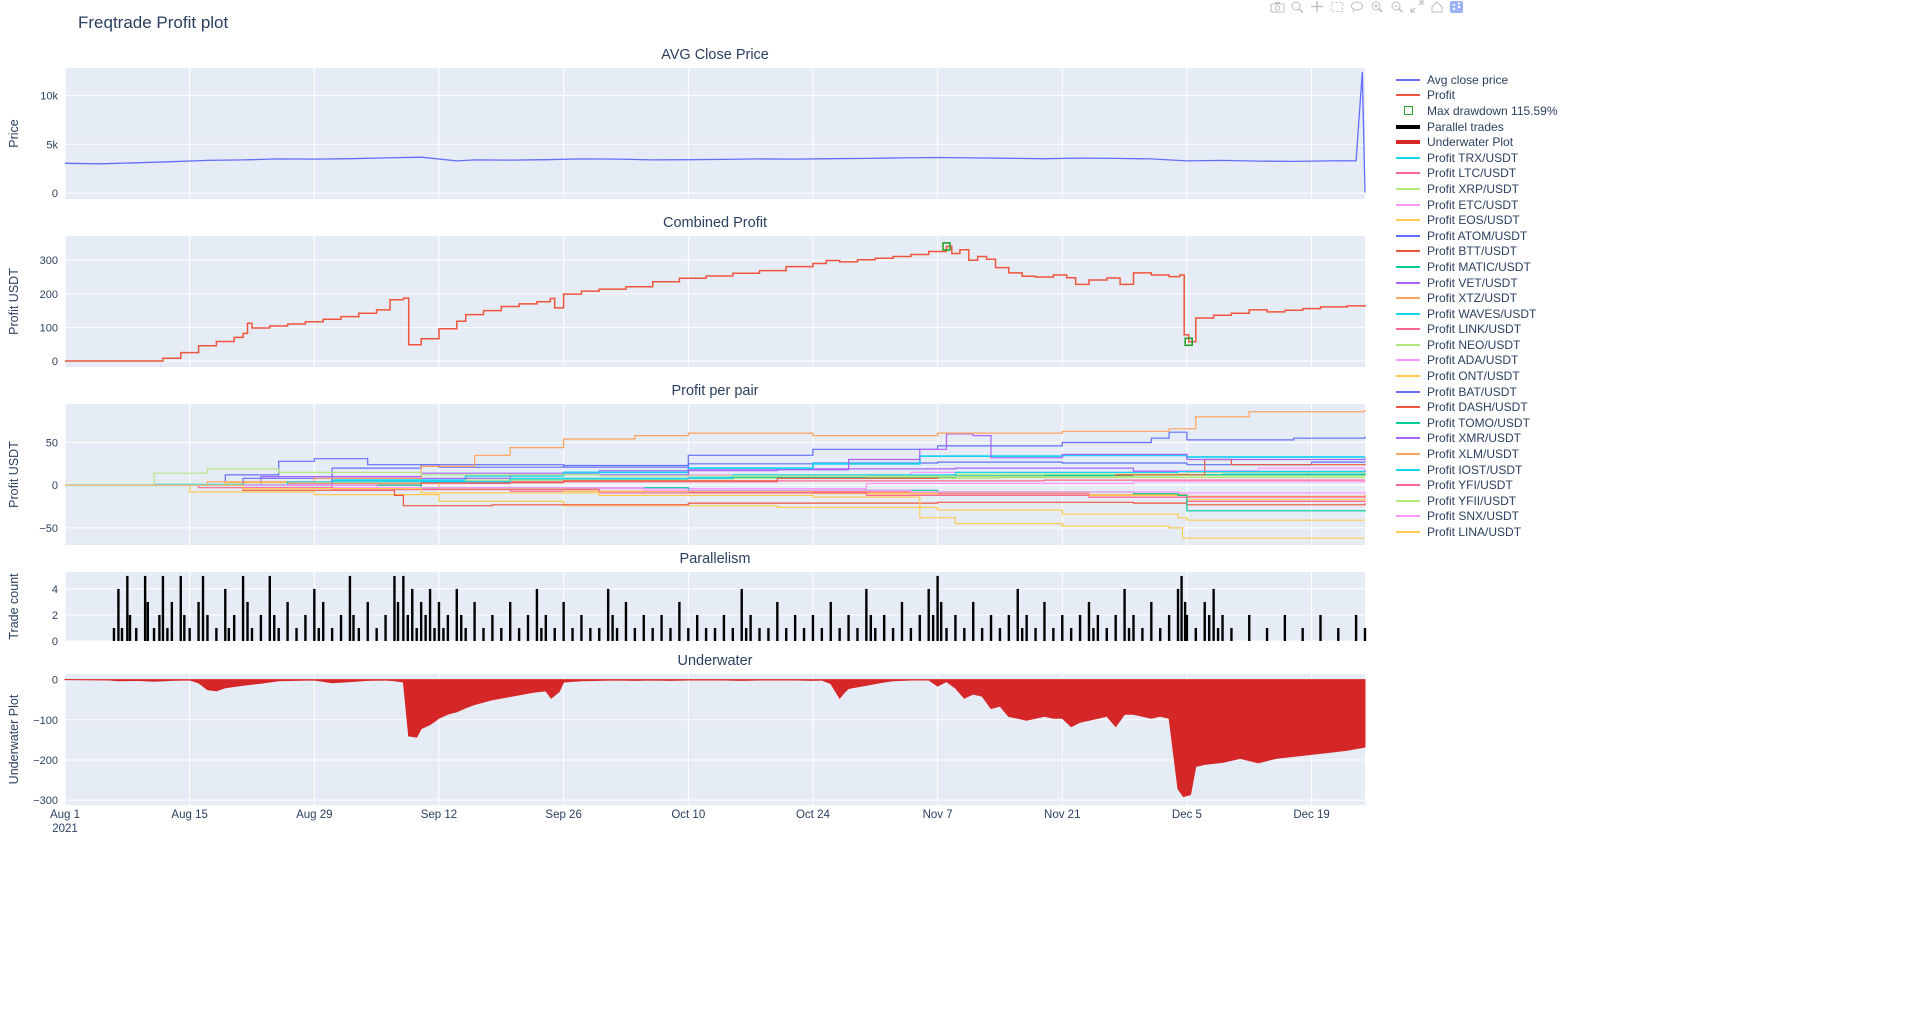 The image size is (1910, 1024). I want to click on legend-label: Profit LINA/USDT, so click(1474, 532).